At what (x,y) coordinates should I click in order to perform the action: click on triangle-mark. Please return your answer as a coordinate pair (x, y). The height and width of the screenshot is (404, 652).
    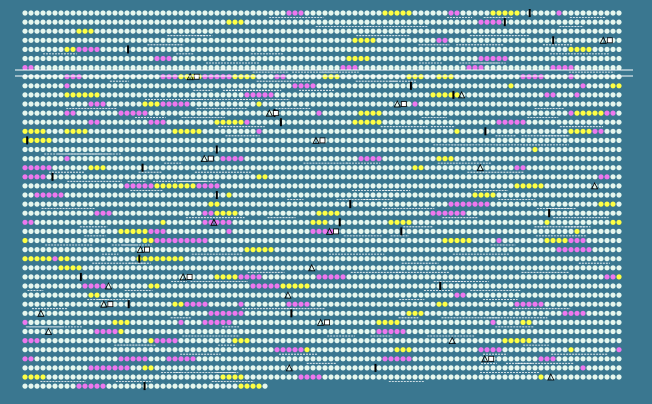
    Looking at the image, I should click on (41, 313).